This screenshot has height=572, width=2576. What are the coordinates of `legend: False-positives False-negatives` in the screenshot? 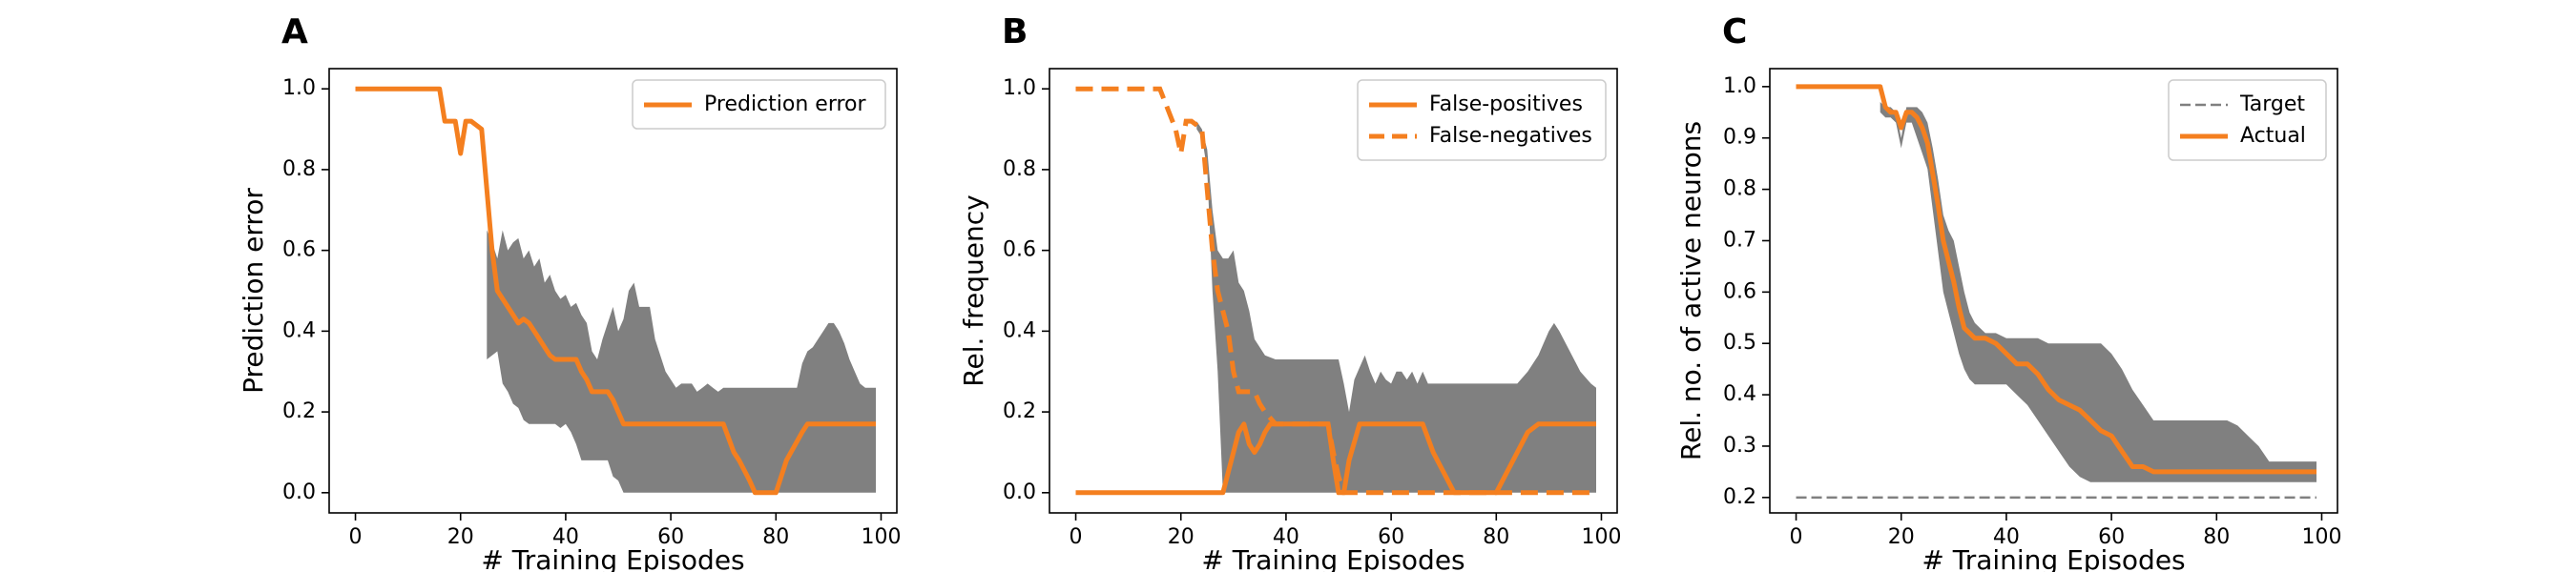 It's located at (1482, 120).